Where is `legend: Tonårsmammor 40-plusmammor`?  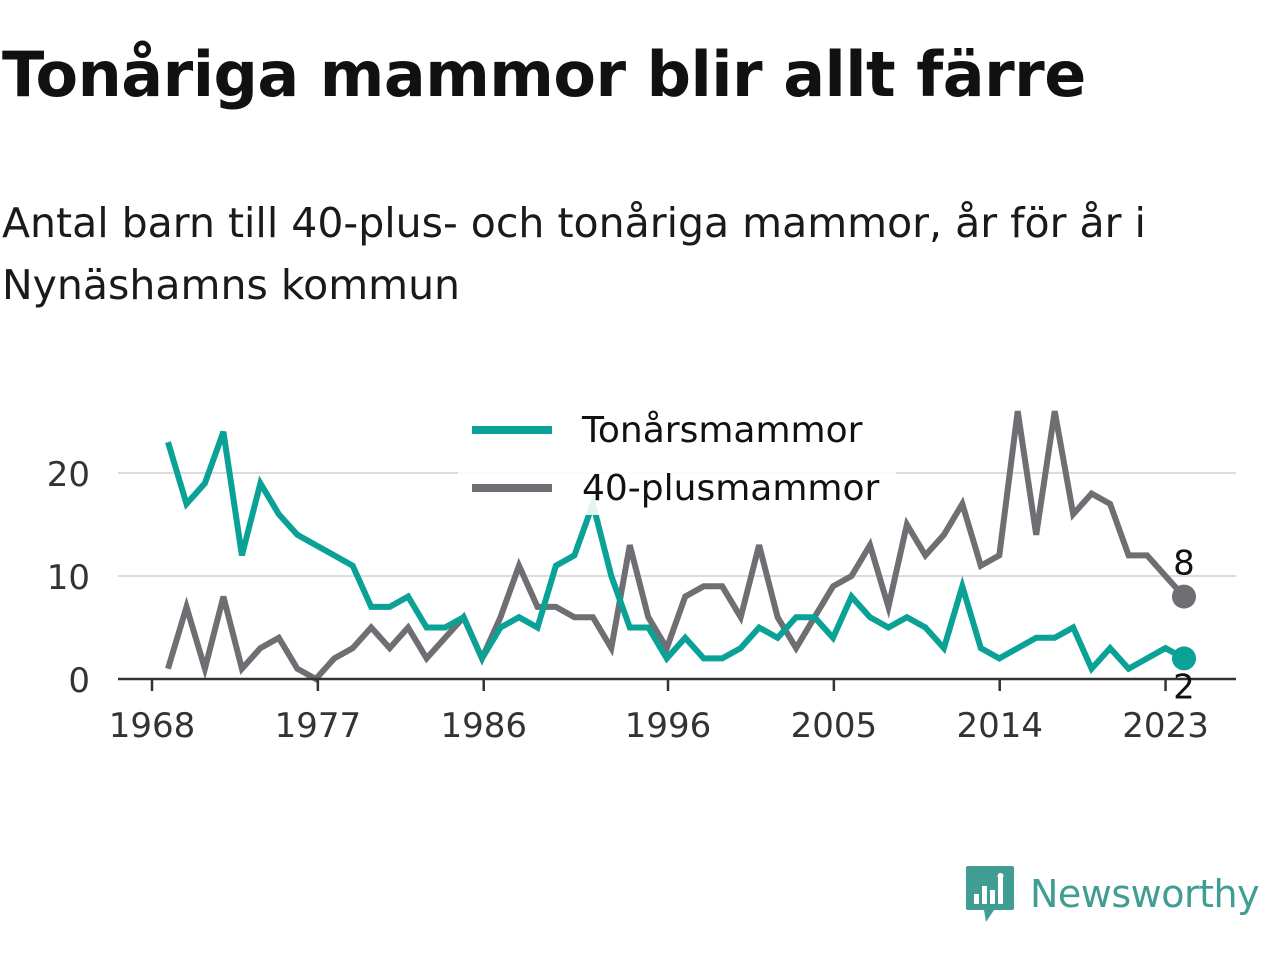
legend: Tonårsmammor 40-plusmammor is located at coordinates (677, 460).